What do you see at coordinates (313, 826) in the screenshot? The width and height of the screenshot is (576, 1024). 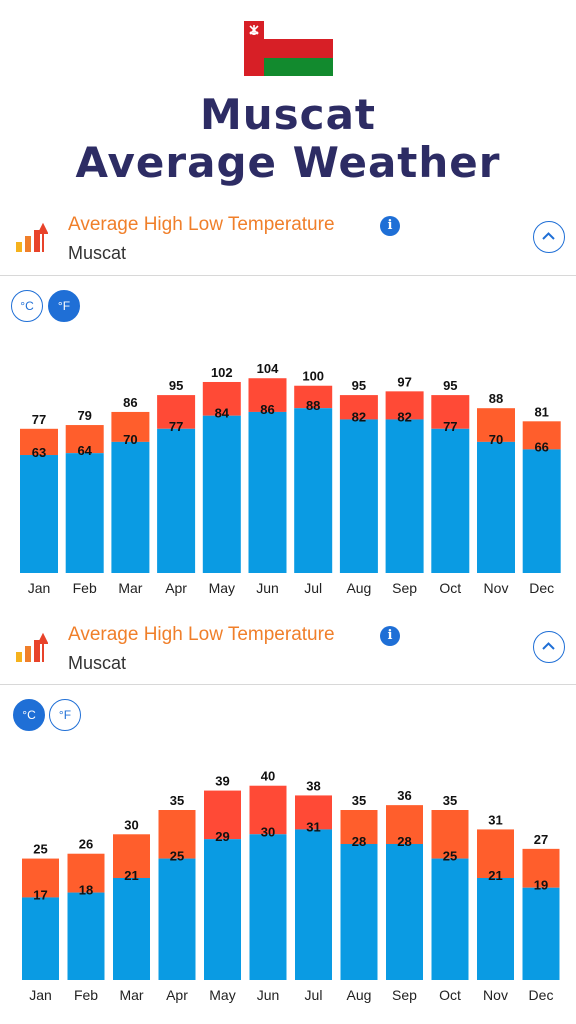 I see `low-value-label: 31` at bounding box center [313, 826].